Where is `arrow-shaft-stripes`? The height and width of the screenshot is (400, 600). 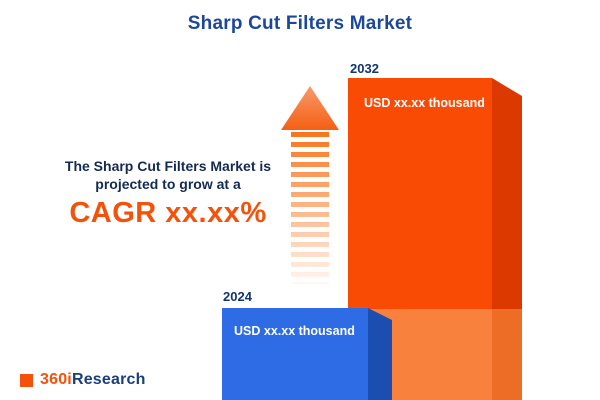
arrow-shaft-stripes is located at coordinates (310, 208).